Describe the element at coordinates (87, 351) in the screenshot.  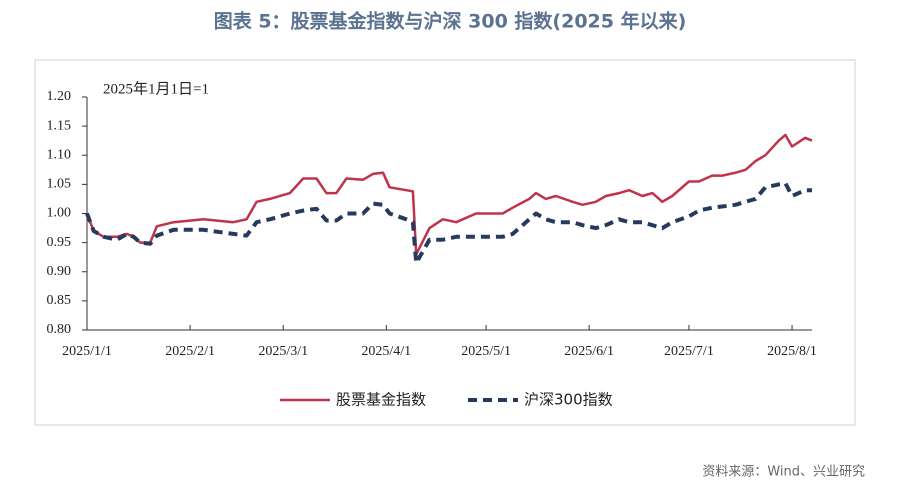
I see `x-tick-label: 2025/1/1` at that location.